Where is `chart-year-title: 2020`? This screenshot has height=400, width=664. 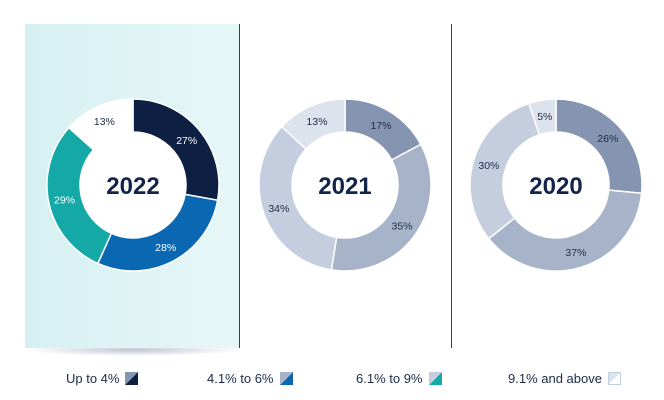
chart-year-title: 2020 is located at coordinates (555, 186).